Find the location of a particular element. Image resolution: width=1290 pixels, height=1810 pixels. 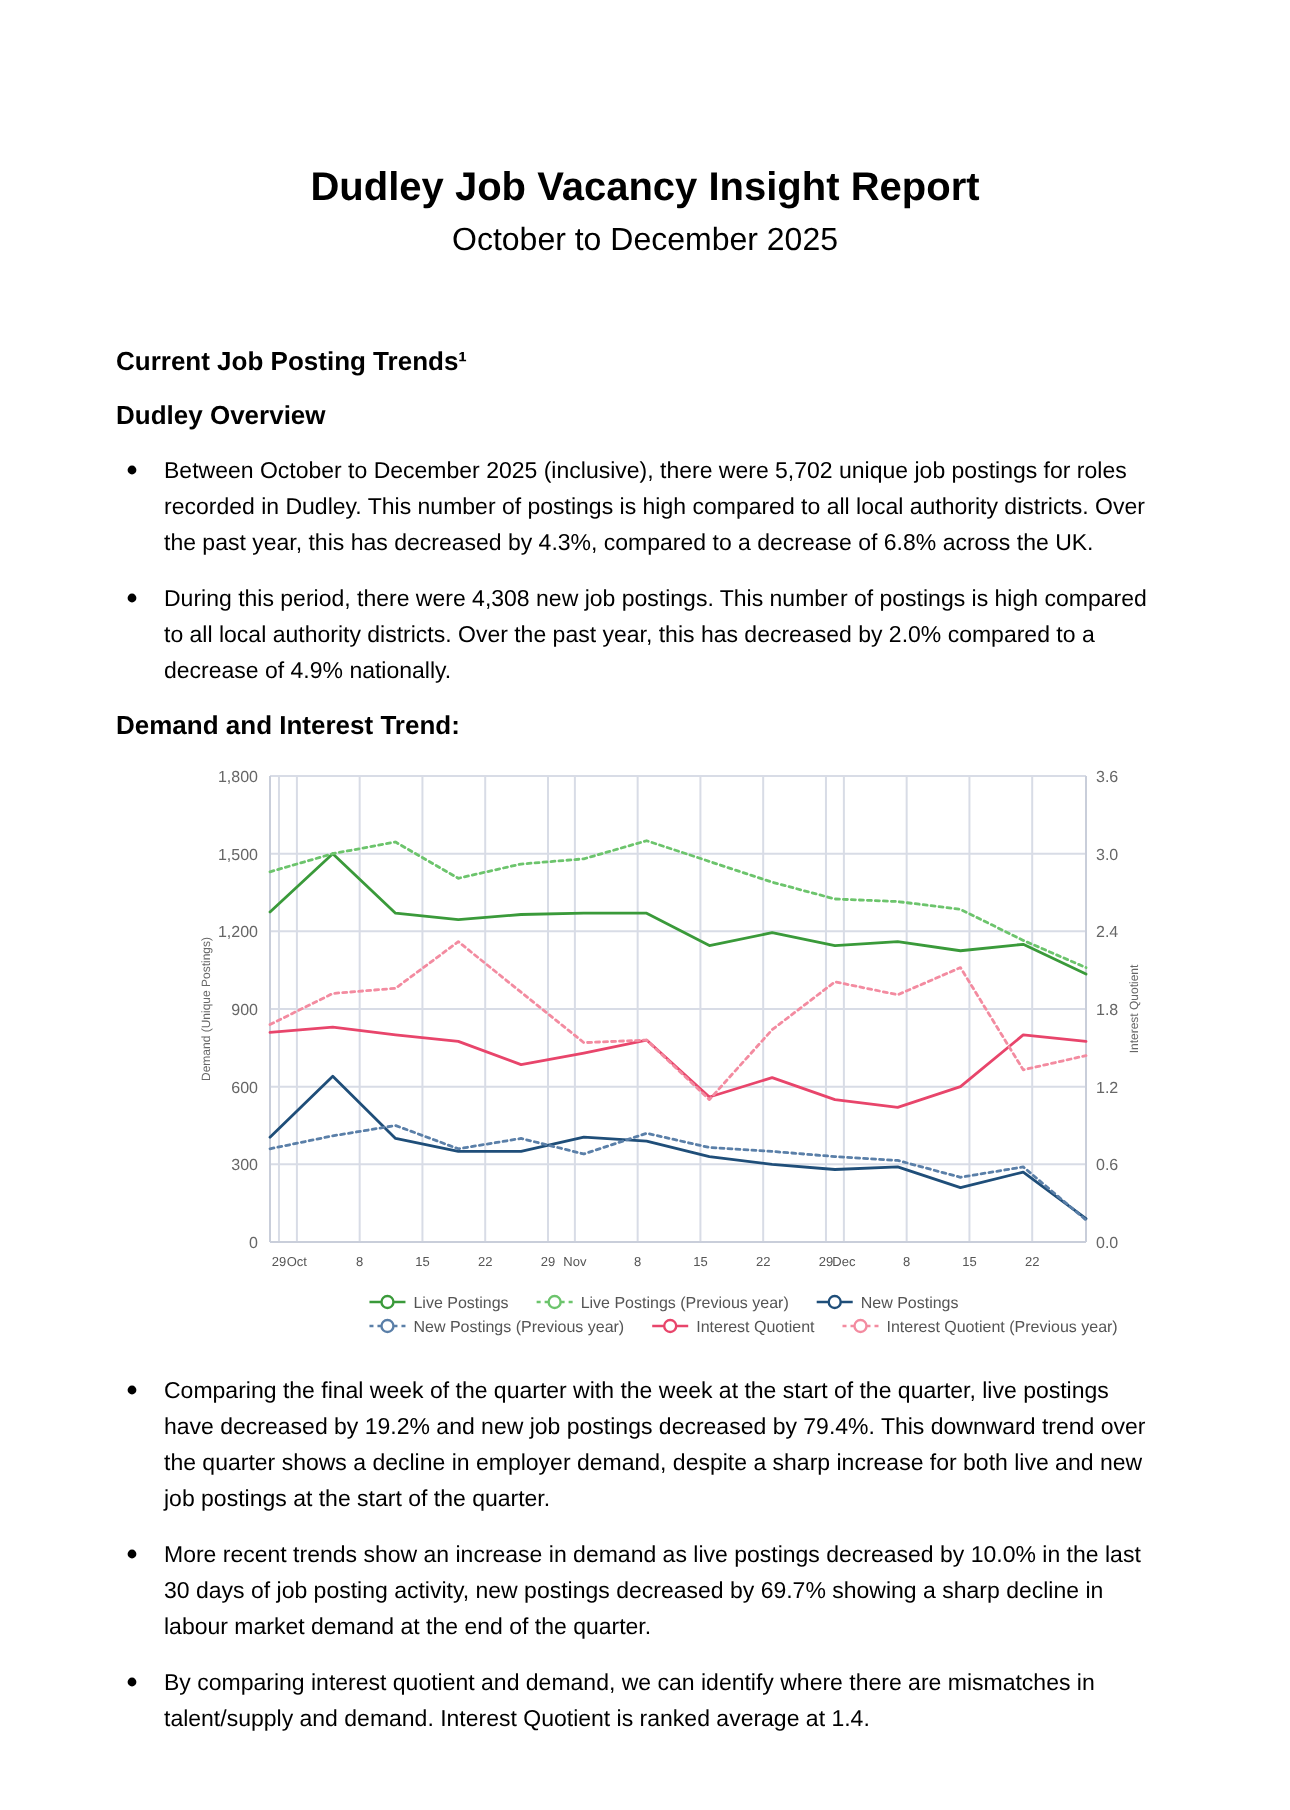

y-tick-label: 1,800 is located at coordinates (238, 777).